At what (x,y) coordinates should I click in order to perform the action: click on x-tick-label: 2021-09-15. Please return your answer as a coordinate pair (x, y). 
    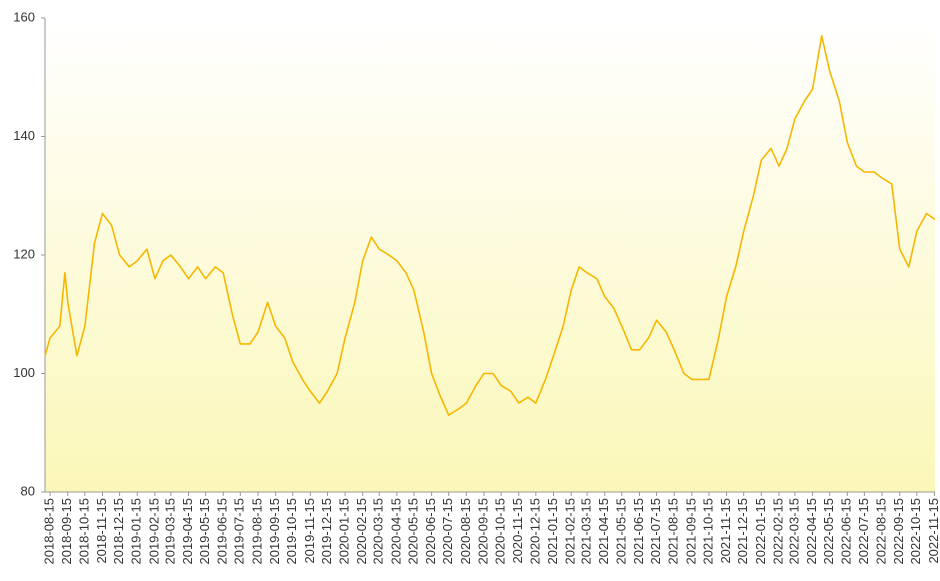
    Looking at the image, I should click on (690, 531).